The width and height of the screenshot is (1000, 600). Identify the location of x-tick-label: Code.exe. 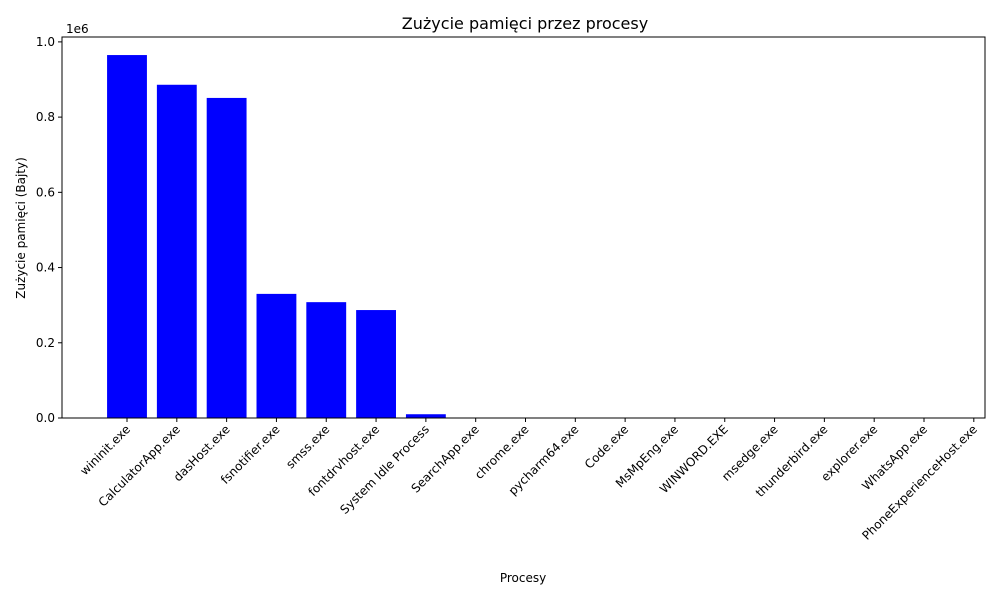
(606, 446).